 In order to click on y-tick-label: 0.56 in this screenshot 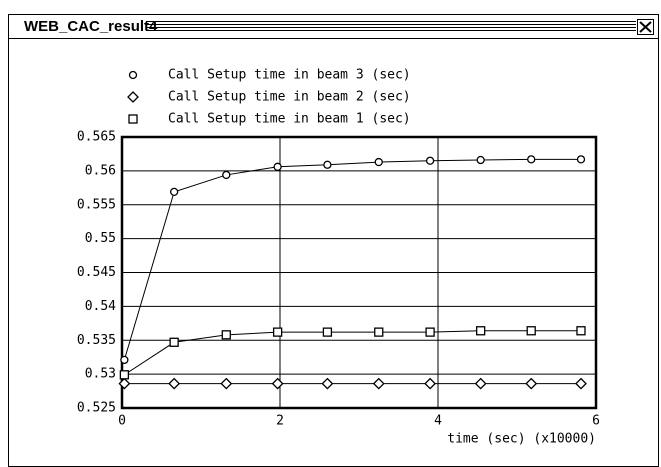, I will do `click(100, 170)`.